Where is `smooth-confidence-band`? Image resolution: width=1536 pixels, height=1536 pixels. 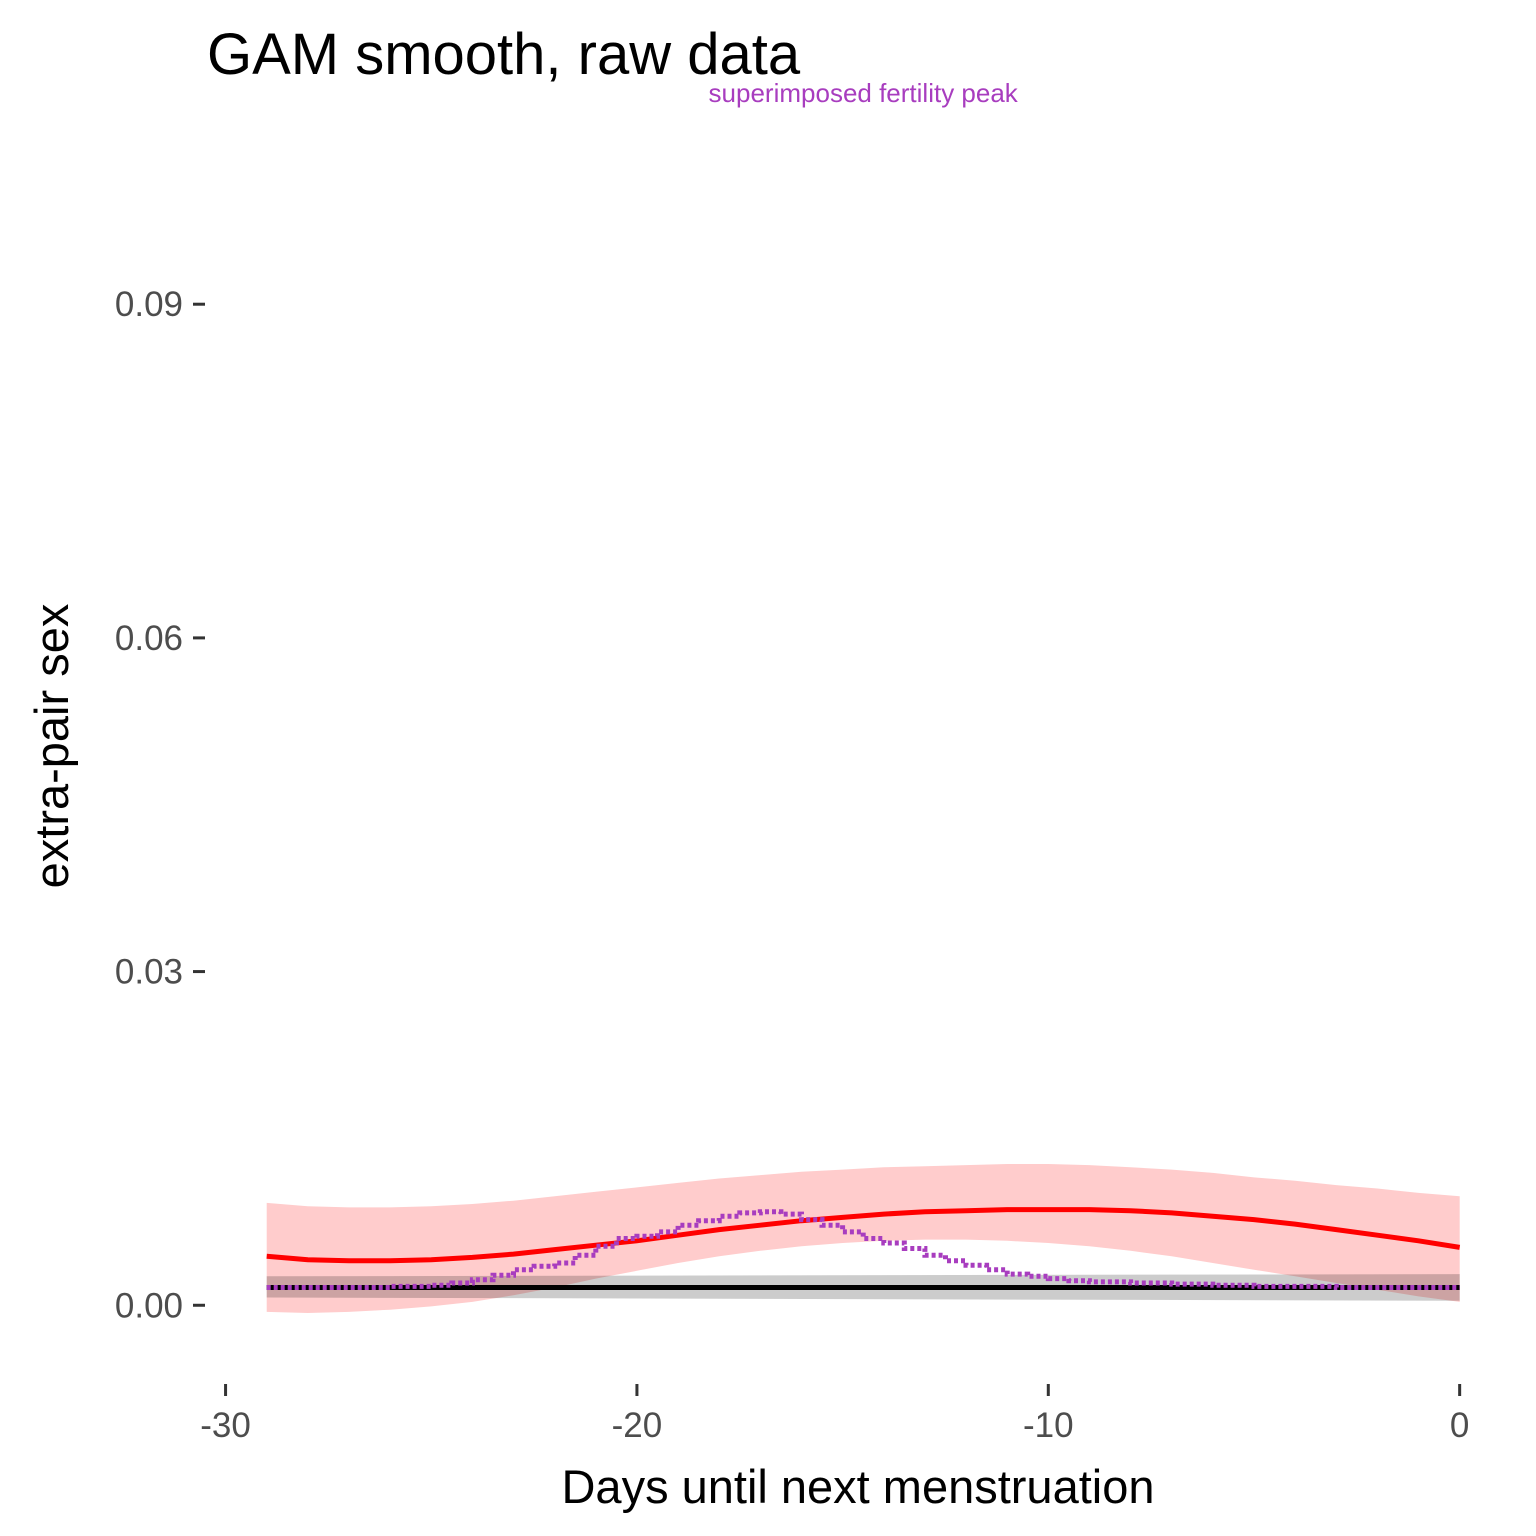 smooth-confidence-band is located at coordinates (863, 1238).